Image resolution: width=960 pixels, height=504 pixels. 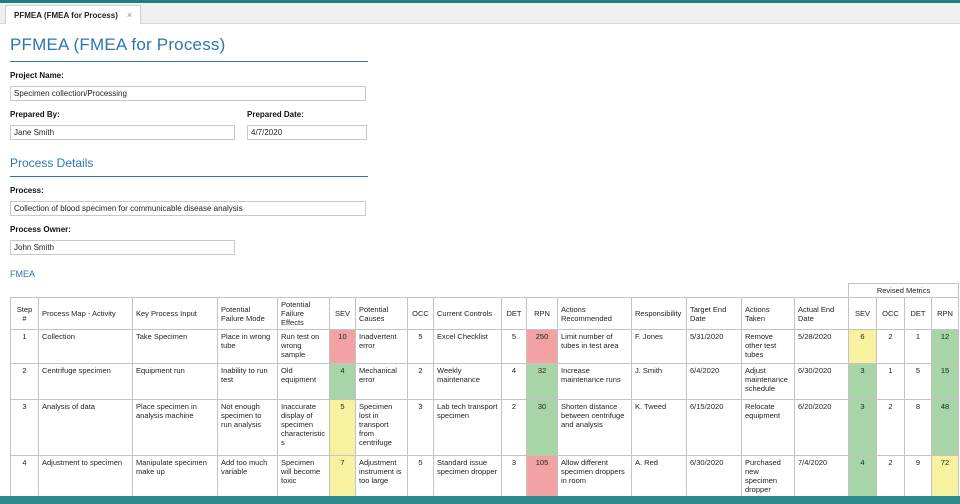 What do you see at coordinates (514, 381) in the screenshot?
I see `cell-det: 4` at bounding box center [514, 381].